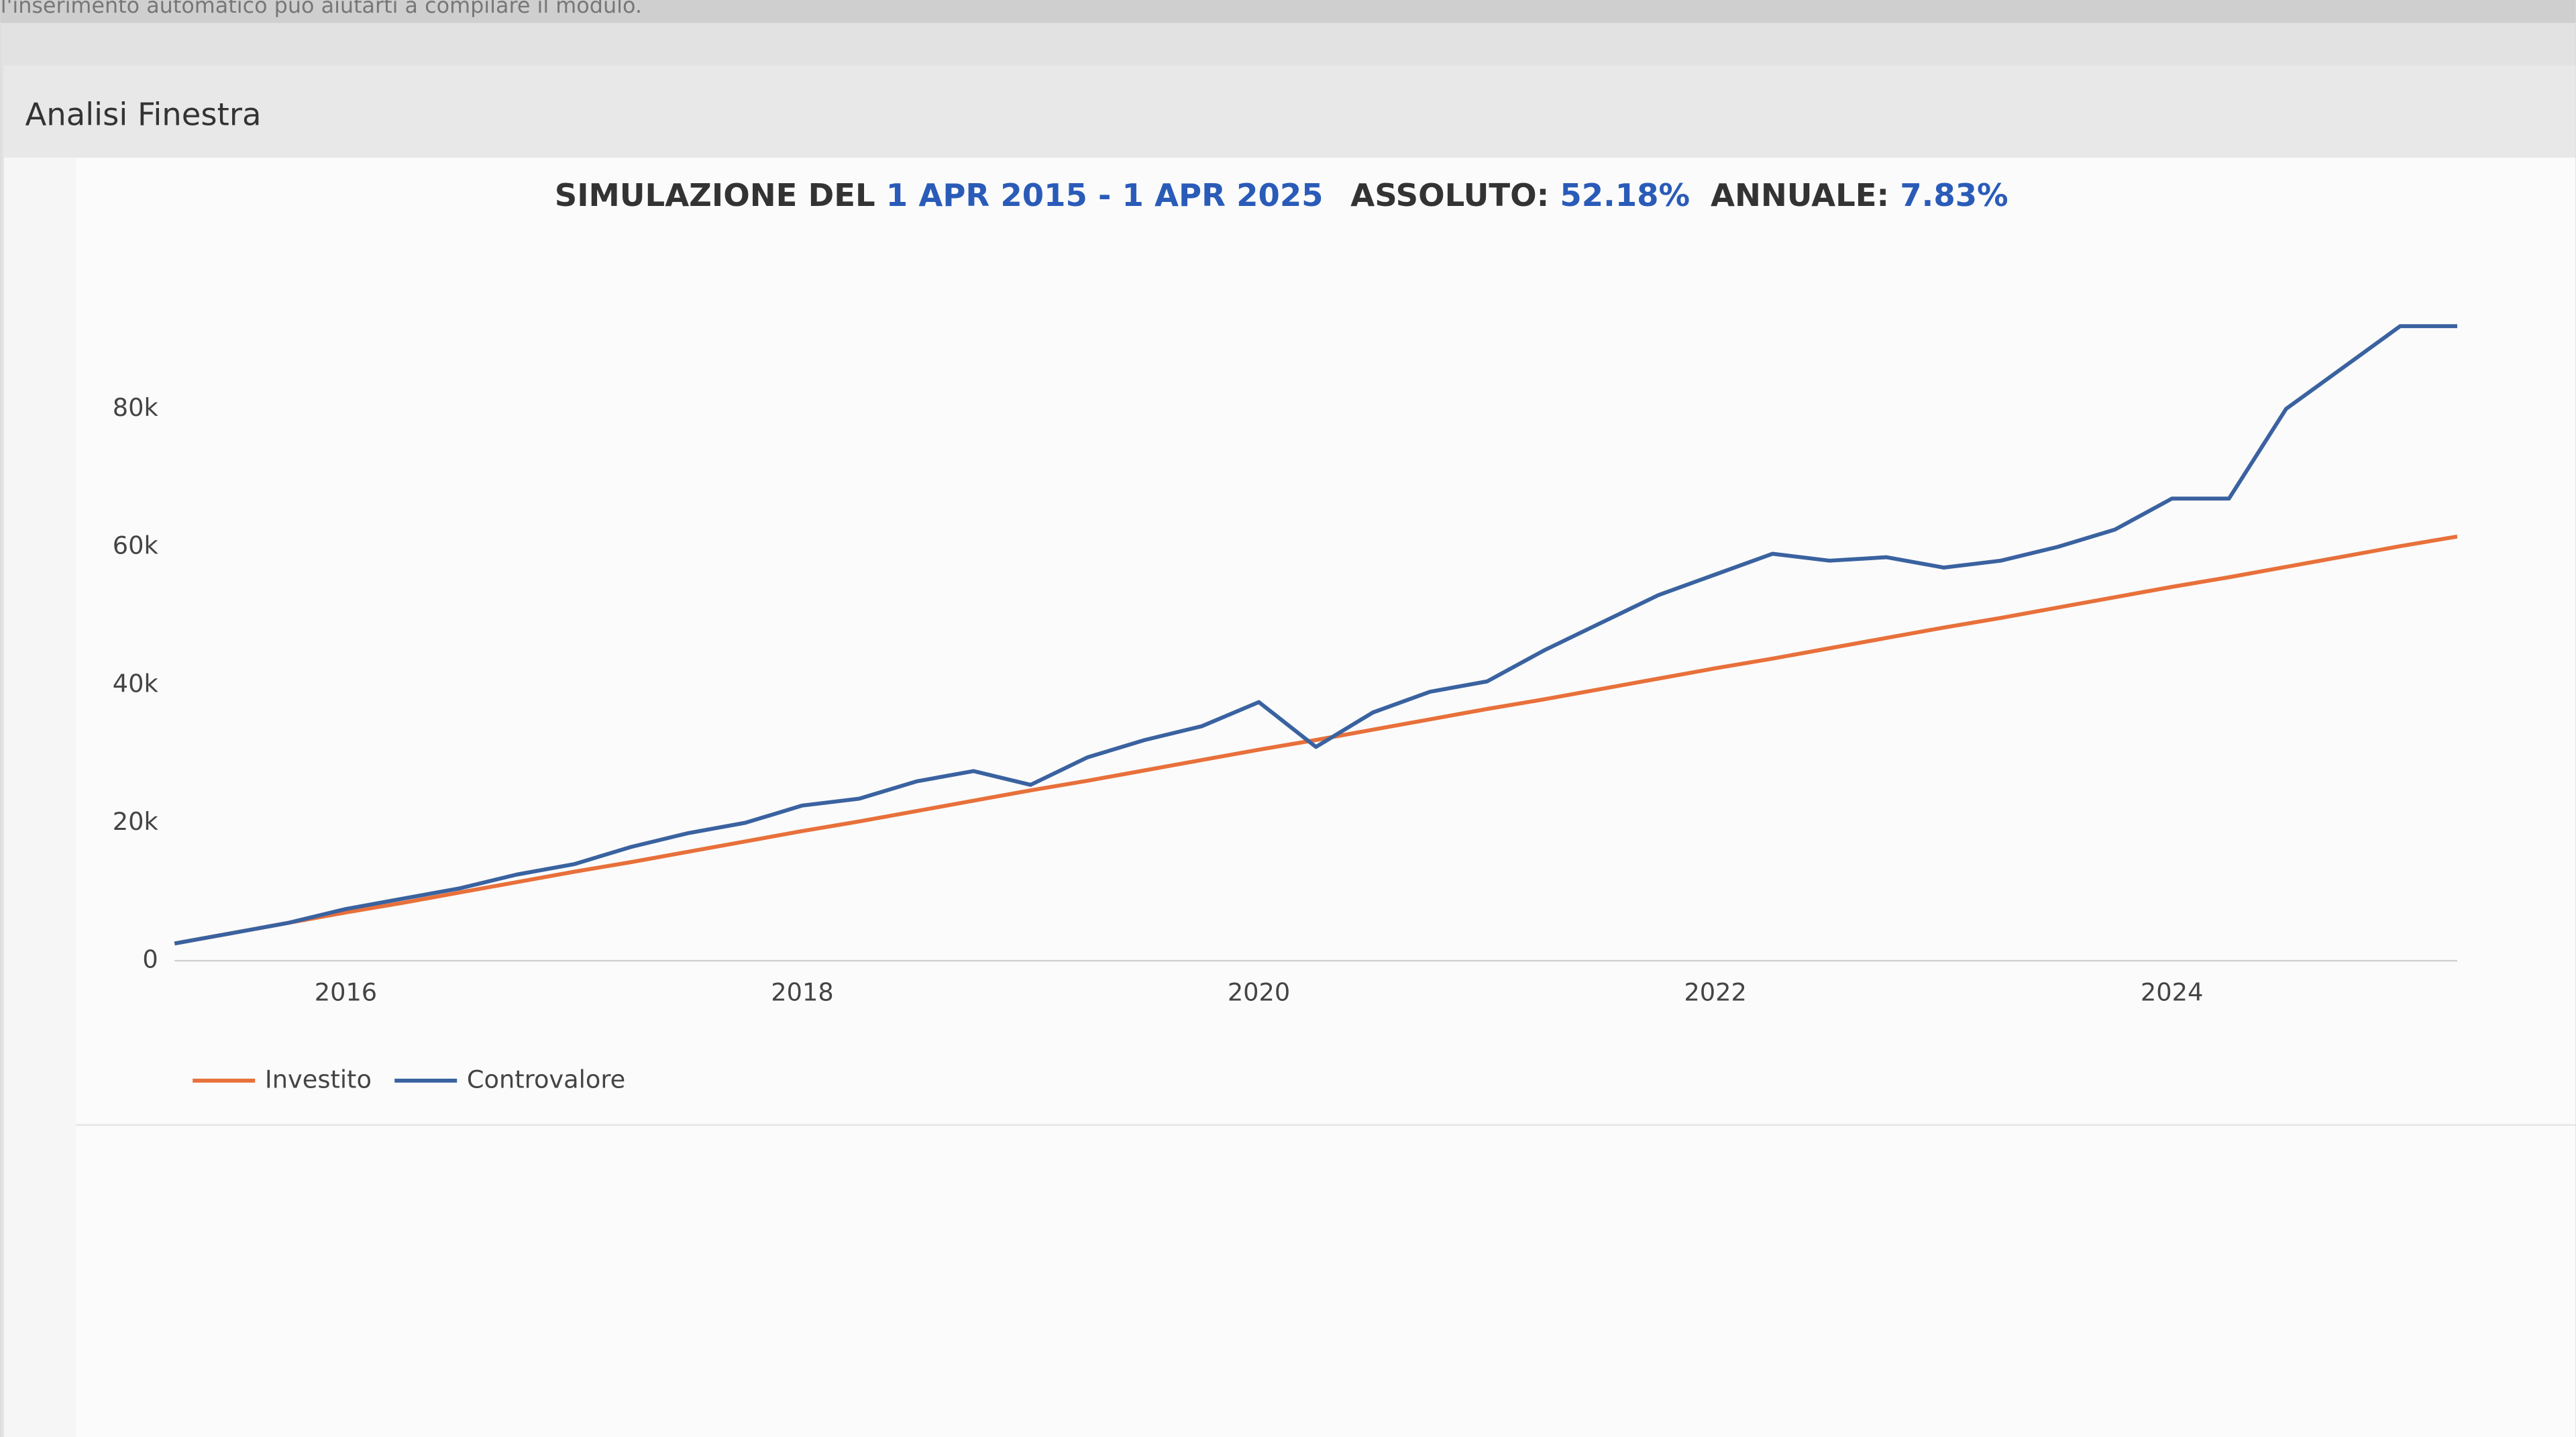  I want to click on x-tick-label: 2016, so click(346, 992).